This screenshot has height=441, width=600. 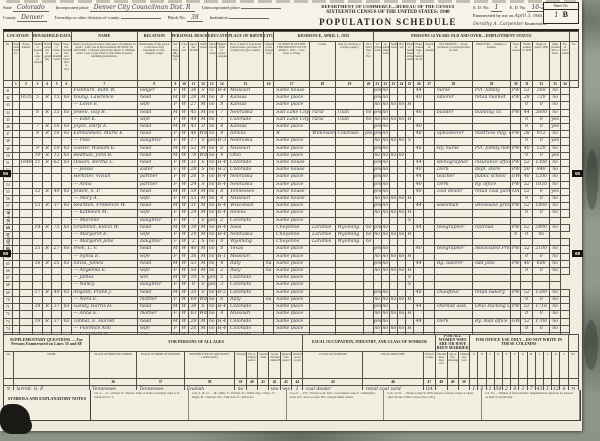 I want to click on schedule-cell: W, so click(x=184, y=148).